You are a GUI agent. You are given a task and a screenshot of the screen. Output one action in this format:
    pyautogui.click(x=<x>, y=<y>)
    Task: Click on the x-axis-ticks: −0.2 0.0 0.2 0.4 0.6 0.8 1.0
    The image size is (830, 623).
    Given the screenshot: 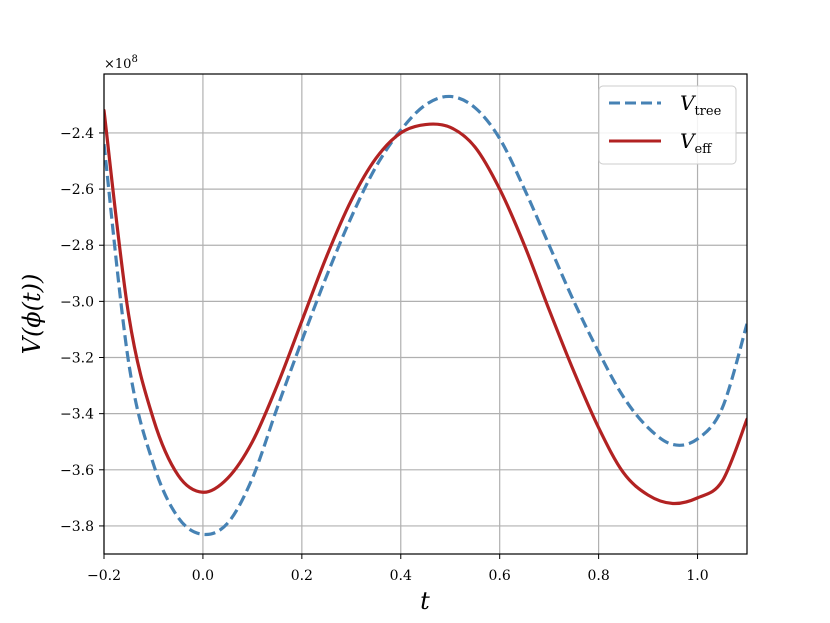 What is the action you would take?
    pyautogui.click(x=398, y=569)
    